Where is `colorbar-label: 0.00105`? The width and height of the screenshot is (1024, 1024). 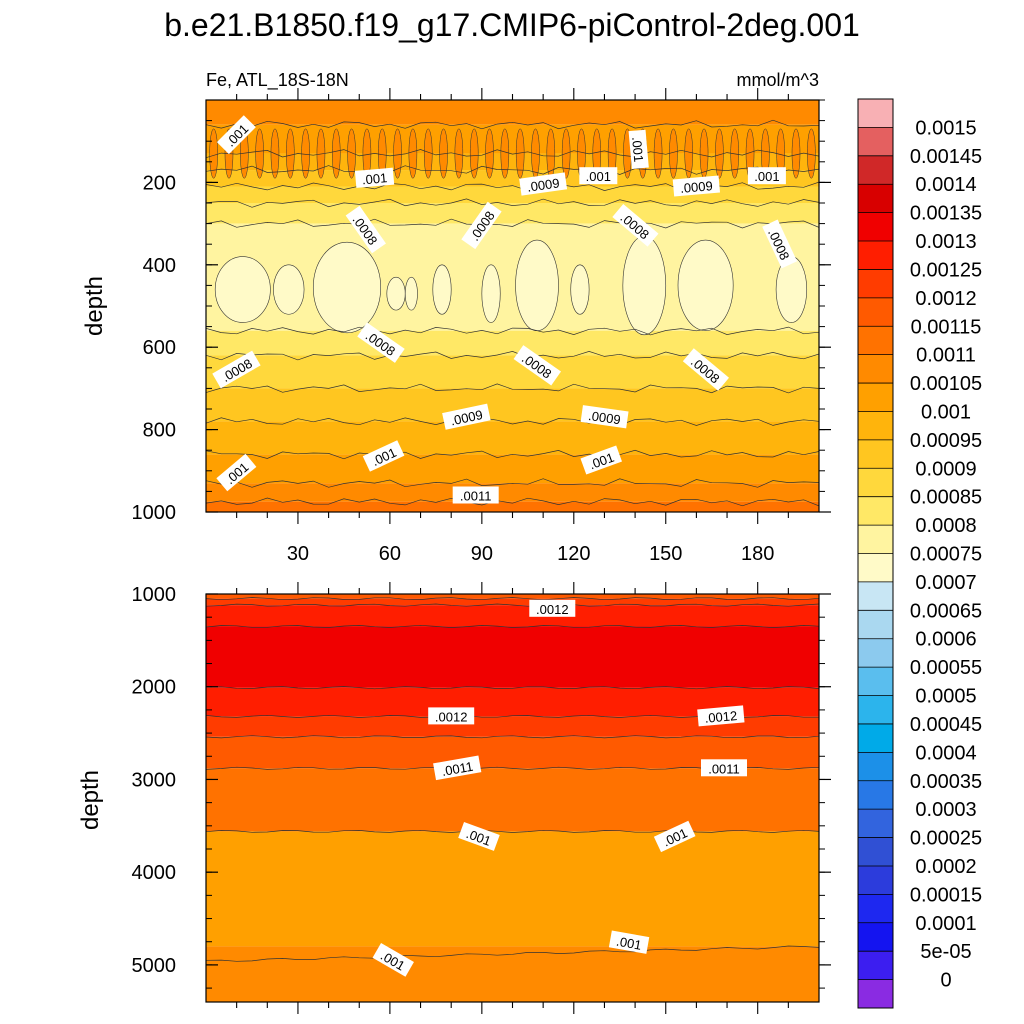 colorbar-label: 0.00105 is located at coordinates (946, 384).